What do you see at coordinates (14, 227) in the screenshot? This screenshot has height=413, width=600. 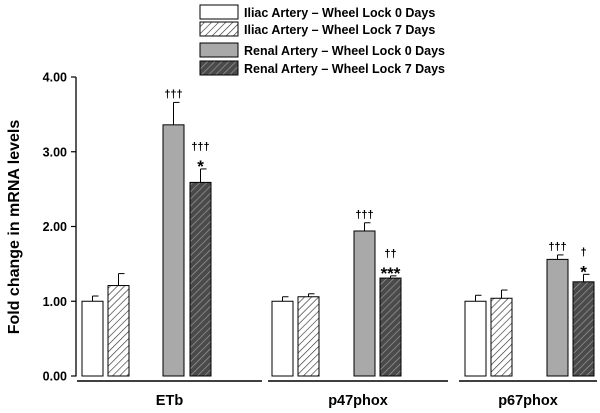 I see `y-axis-label: Fold change in mRNA levels` at bounding box center [14, 227].